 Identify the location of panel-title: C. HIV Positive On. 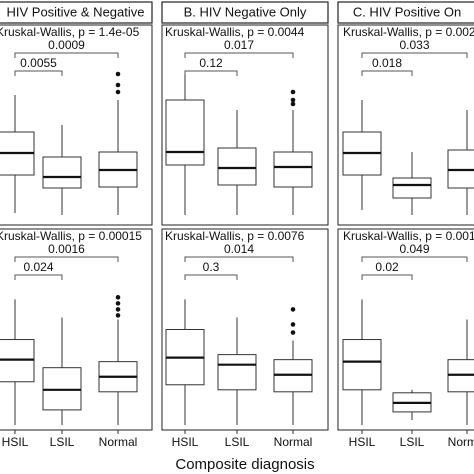
(407, 11).